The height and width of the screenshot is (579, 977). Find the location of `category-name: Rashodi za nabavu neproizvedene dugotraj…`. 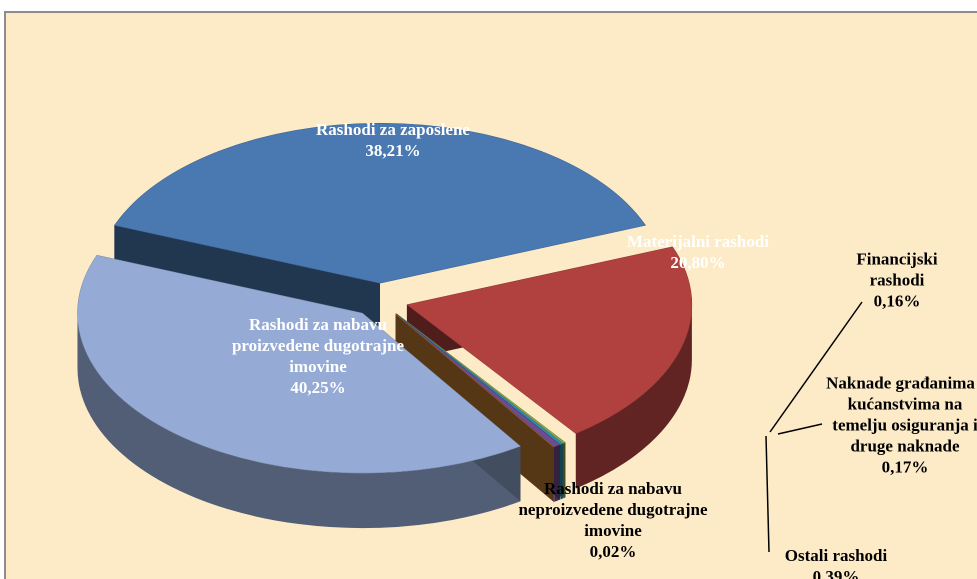

category-name: Rashodi za nabavu neproizvedene dugotraj… is located at coordinates (613, 509).